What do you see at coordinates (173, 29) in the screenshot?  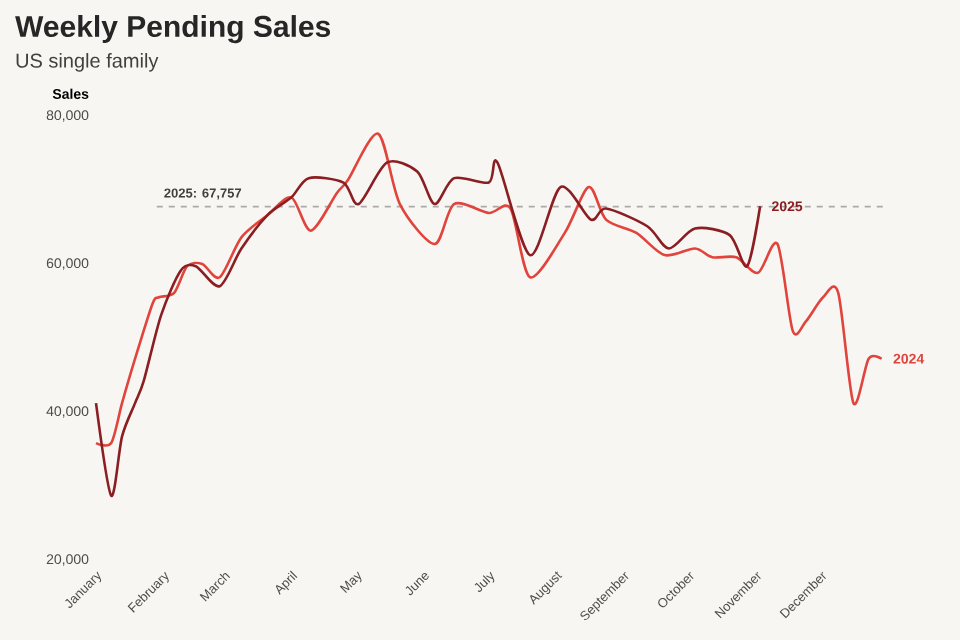 I see `chart-title: Weekly Pending Sales` at bounding box center [173, 29].